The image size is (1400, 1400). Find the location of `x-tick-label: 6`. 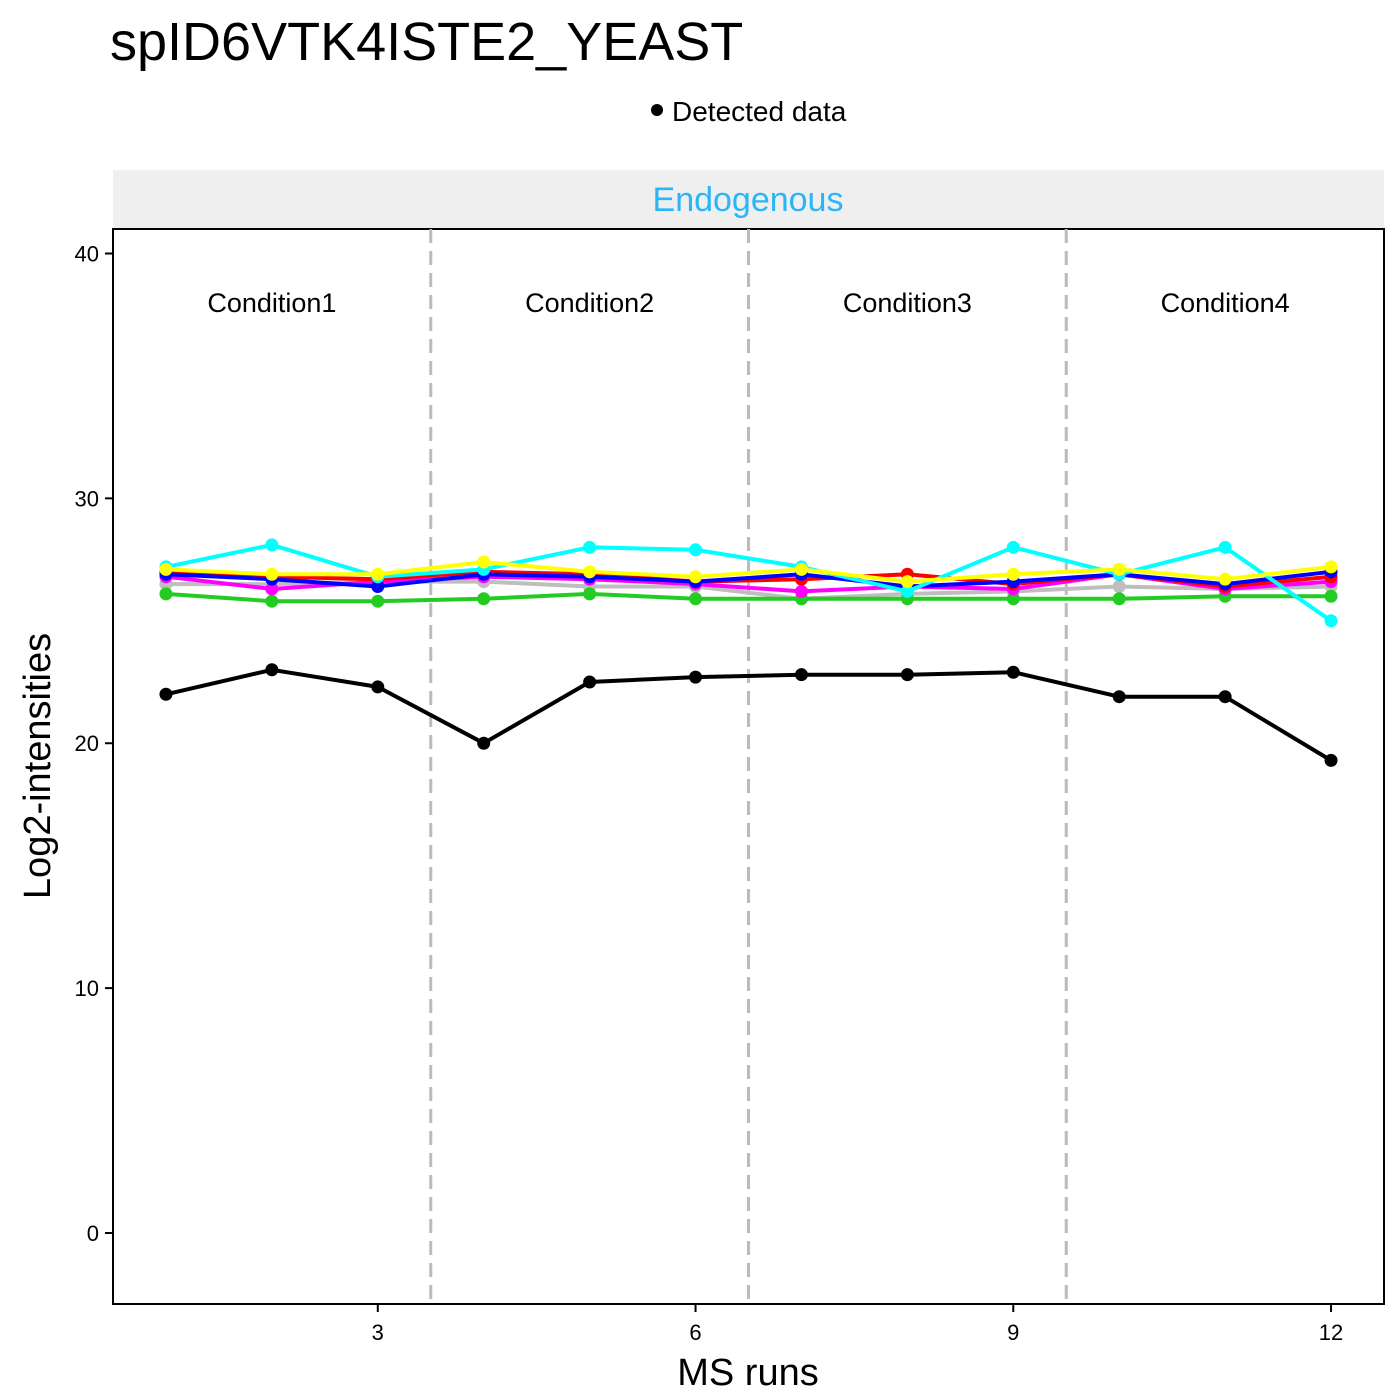

x-tick-label: 6 is located at coordinates (695, 1332).